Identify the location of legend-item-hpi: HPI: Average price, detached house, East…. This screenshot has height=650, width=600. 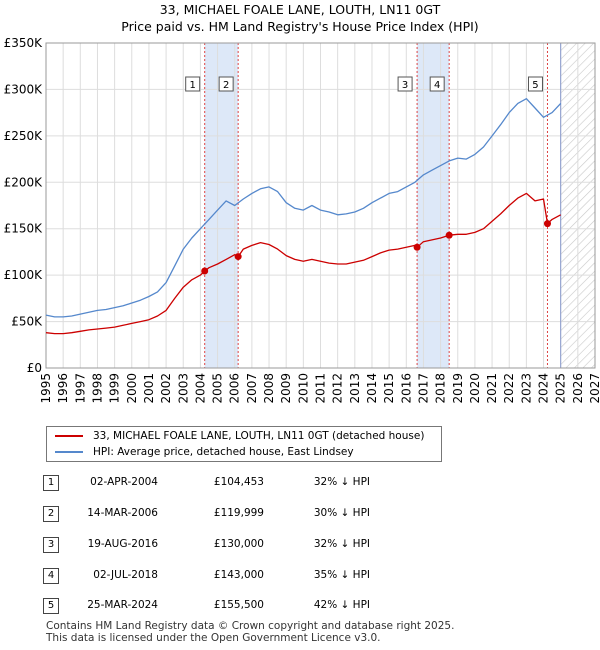
(204, 452).